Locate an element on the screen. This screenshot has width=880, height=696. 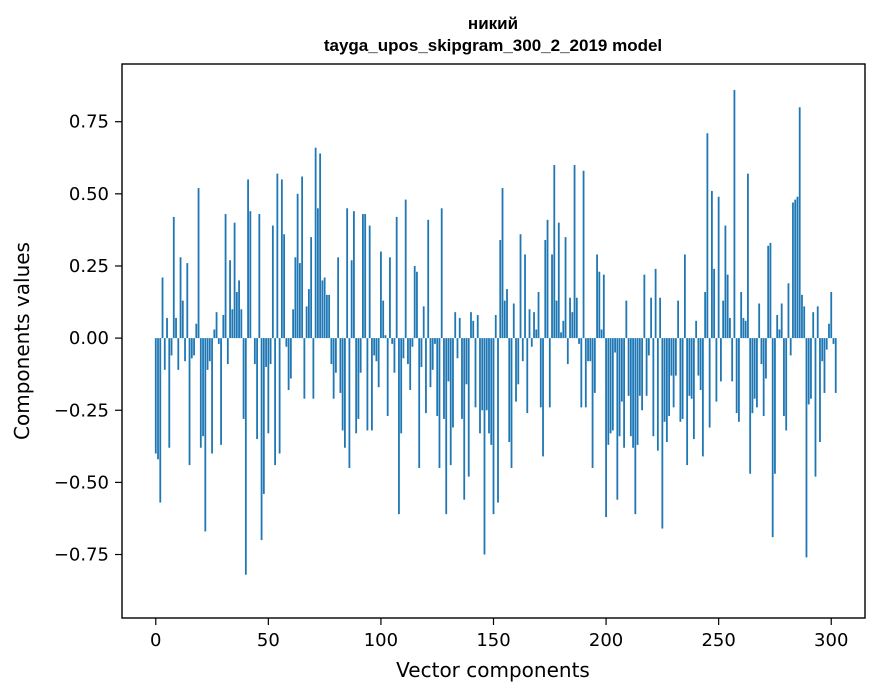
y-tick-label: 0.50 is located at coordinates (89, 194).